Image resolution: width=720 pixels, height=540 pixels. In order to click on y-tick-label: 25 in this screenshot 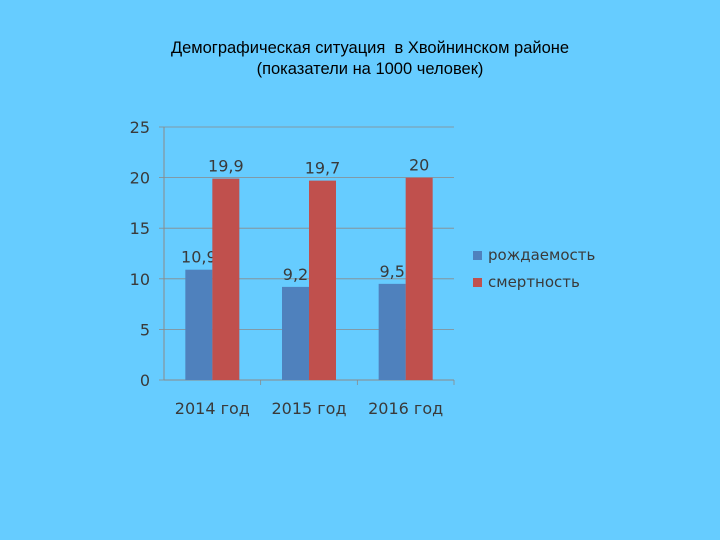, I will do `click(140, 127)`.